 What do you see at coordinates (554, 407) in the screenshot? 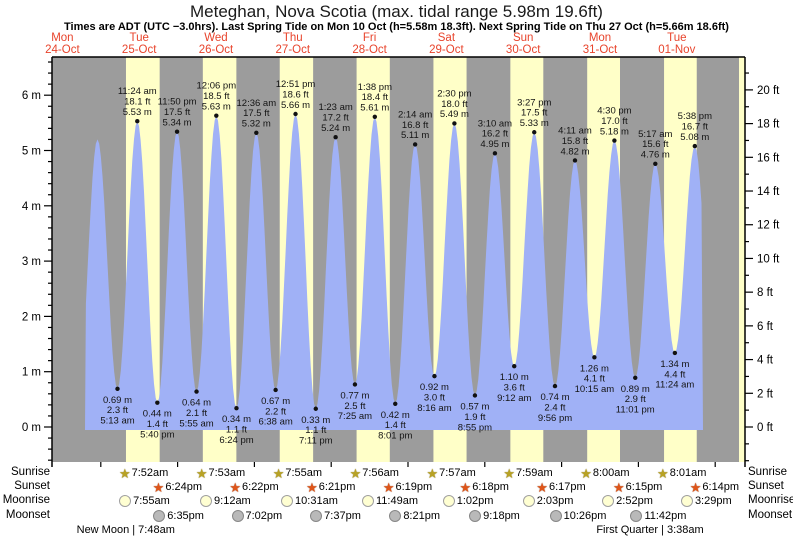
I see `plot-text: 2.4 ft` at bounding box center [554, 407].